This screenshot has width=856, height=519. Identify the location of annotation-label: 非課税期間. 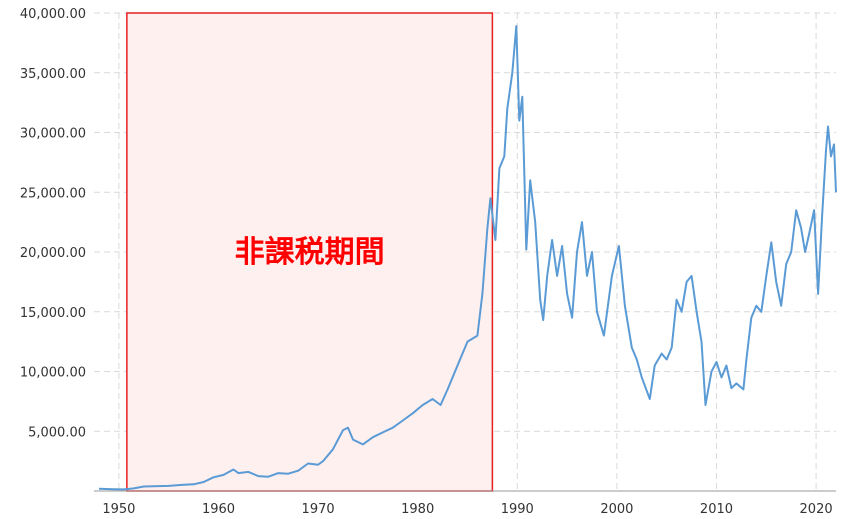
(310, 252).